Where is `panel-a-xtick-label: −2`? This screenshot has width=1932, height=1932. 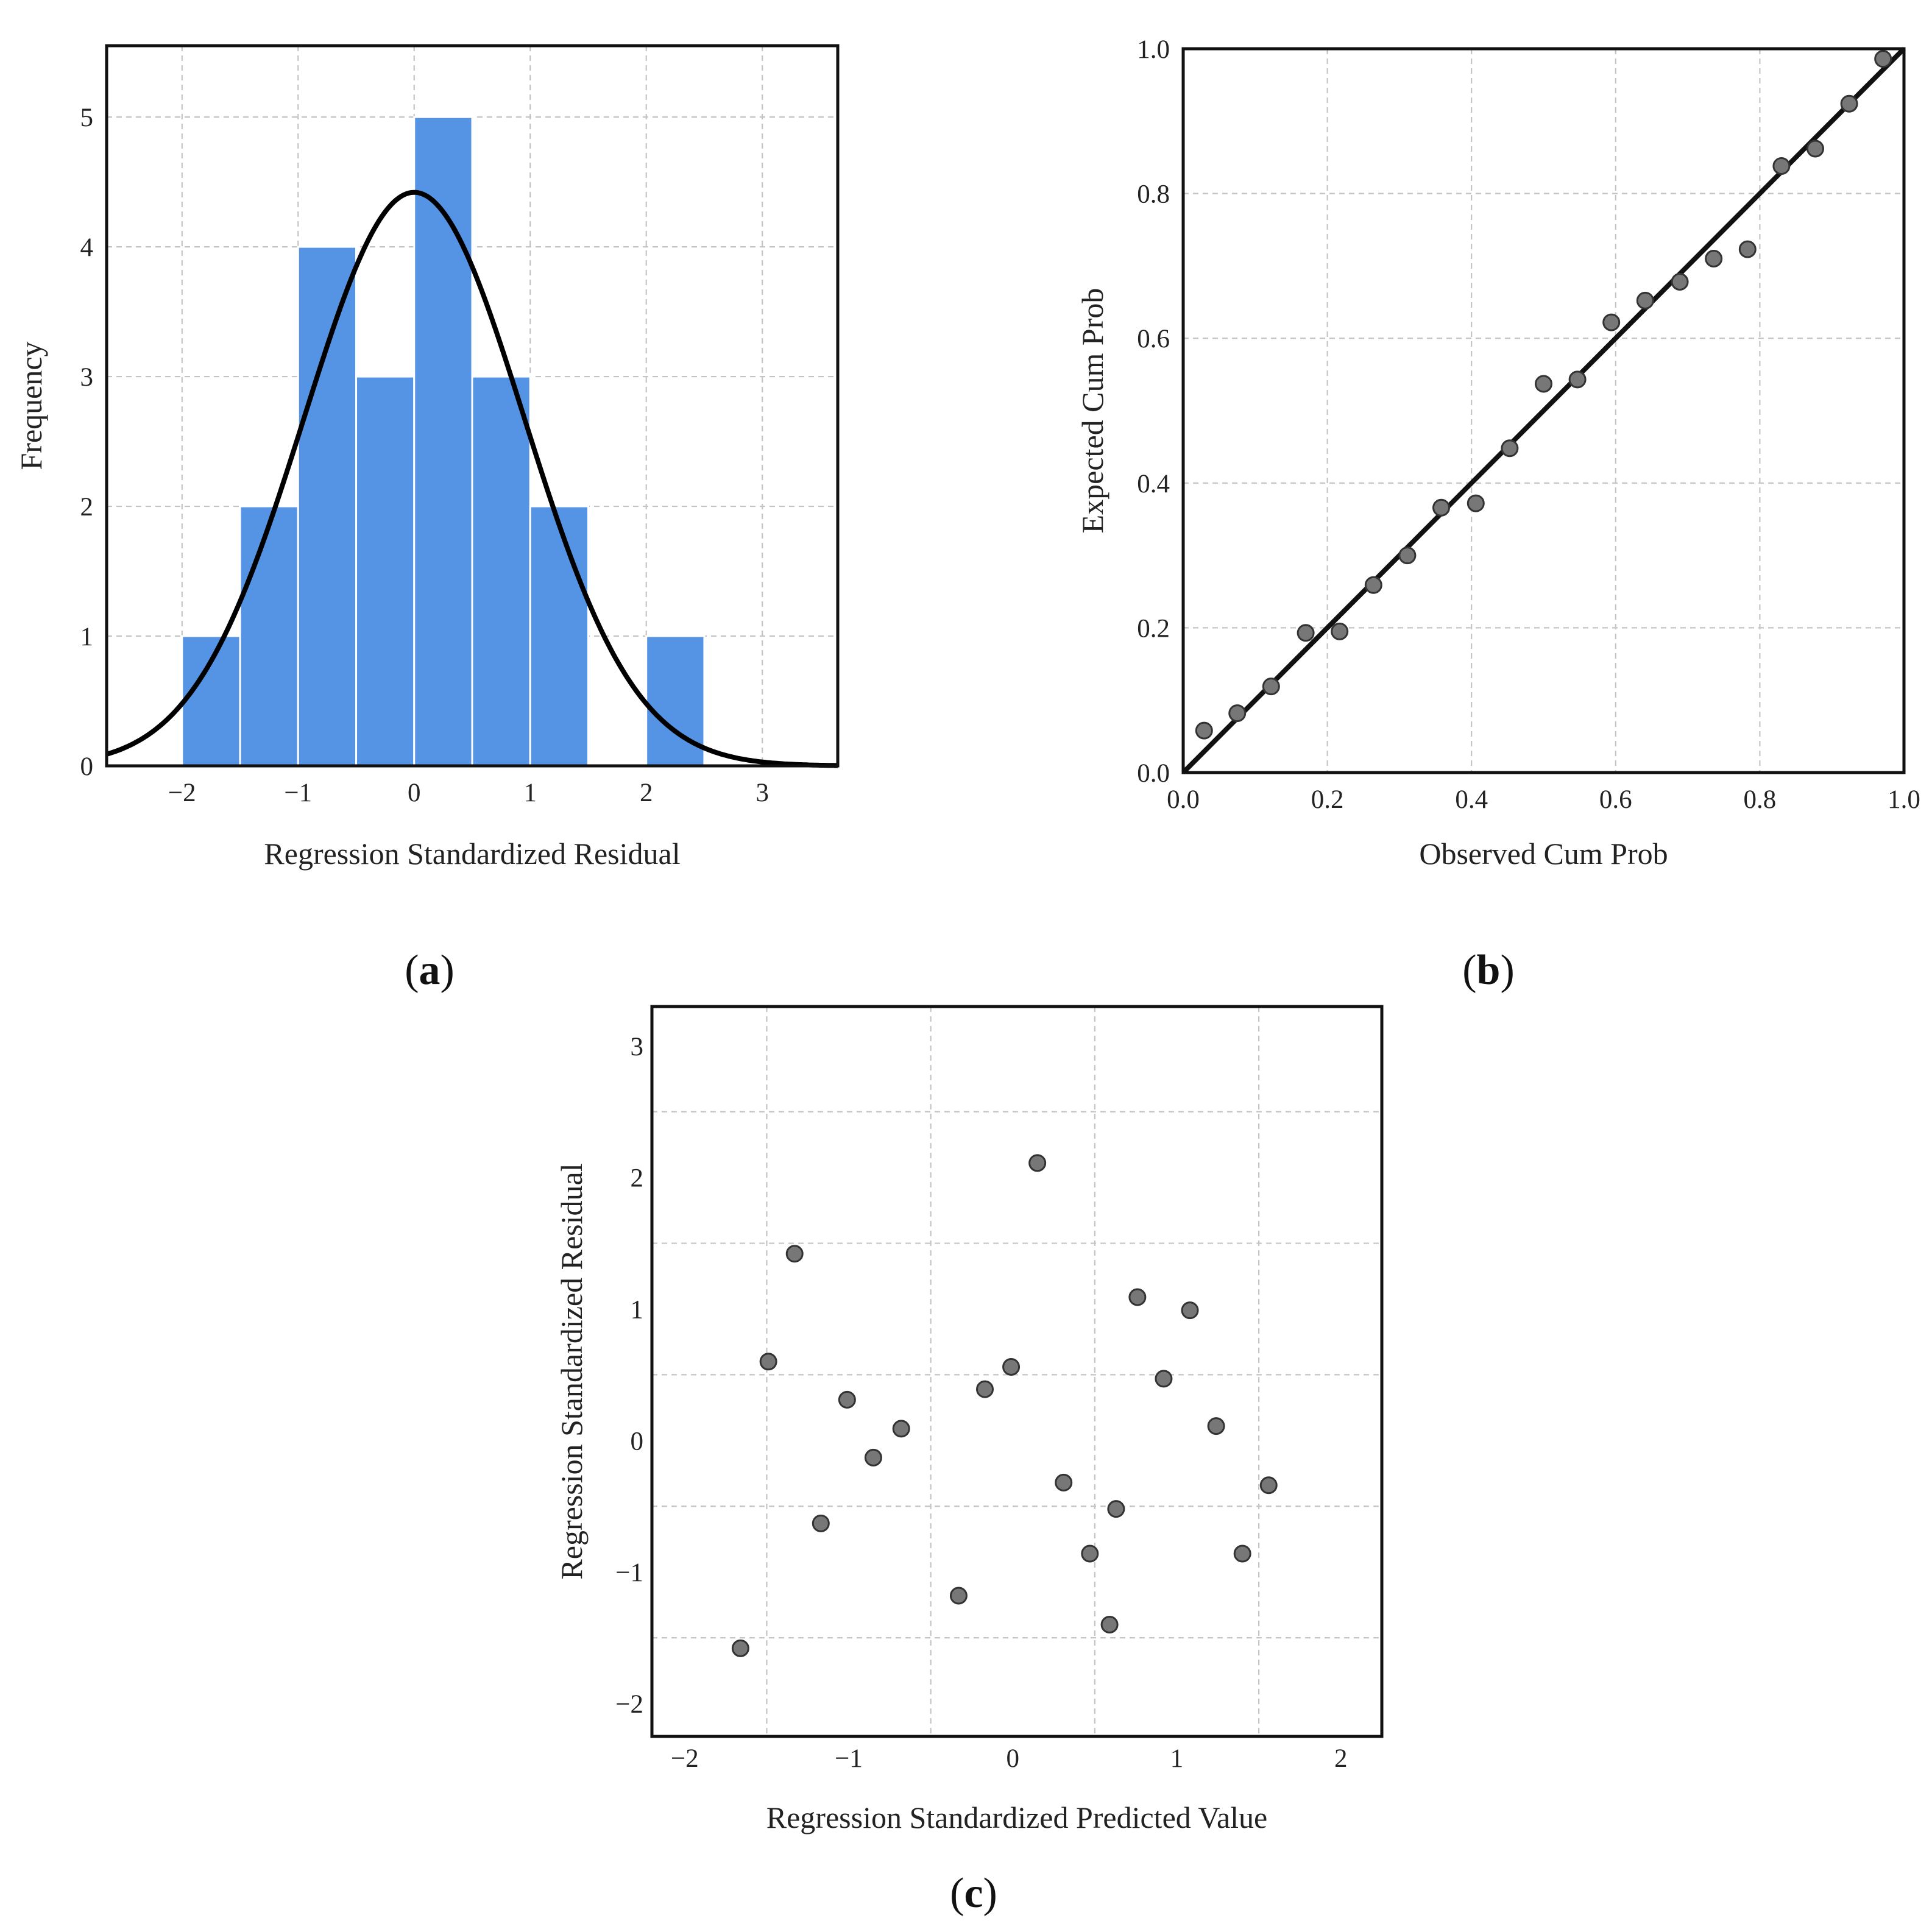 panel-a-xtick-label: −2 is located at coordinates (182, 793).